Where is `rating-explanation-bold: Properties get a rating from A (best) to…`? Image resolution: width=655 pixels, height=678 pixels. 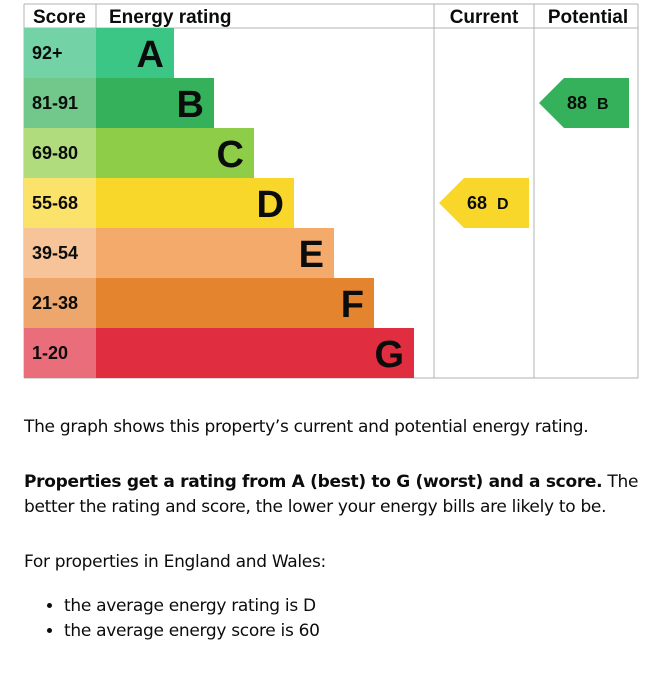
rating-explanation-bold: Properties get a rating from A (best) to… is located at coordinates (313, 482).